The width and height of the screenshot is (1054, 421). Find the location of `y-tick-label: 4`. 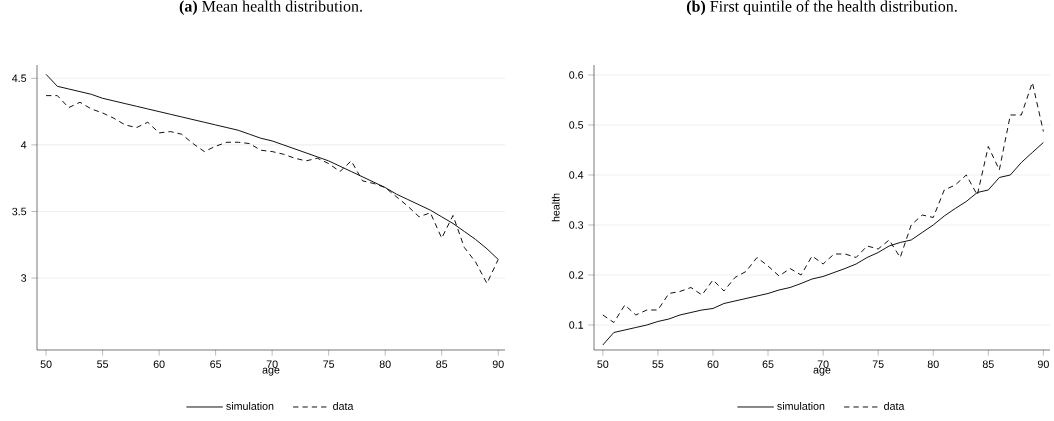

y-tick-label: 4 is located at coordinates (23, 145).